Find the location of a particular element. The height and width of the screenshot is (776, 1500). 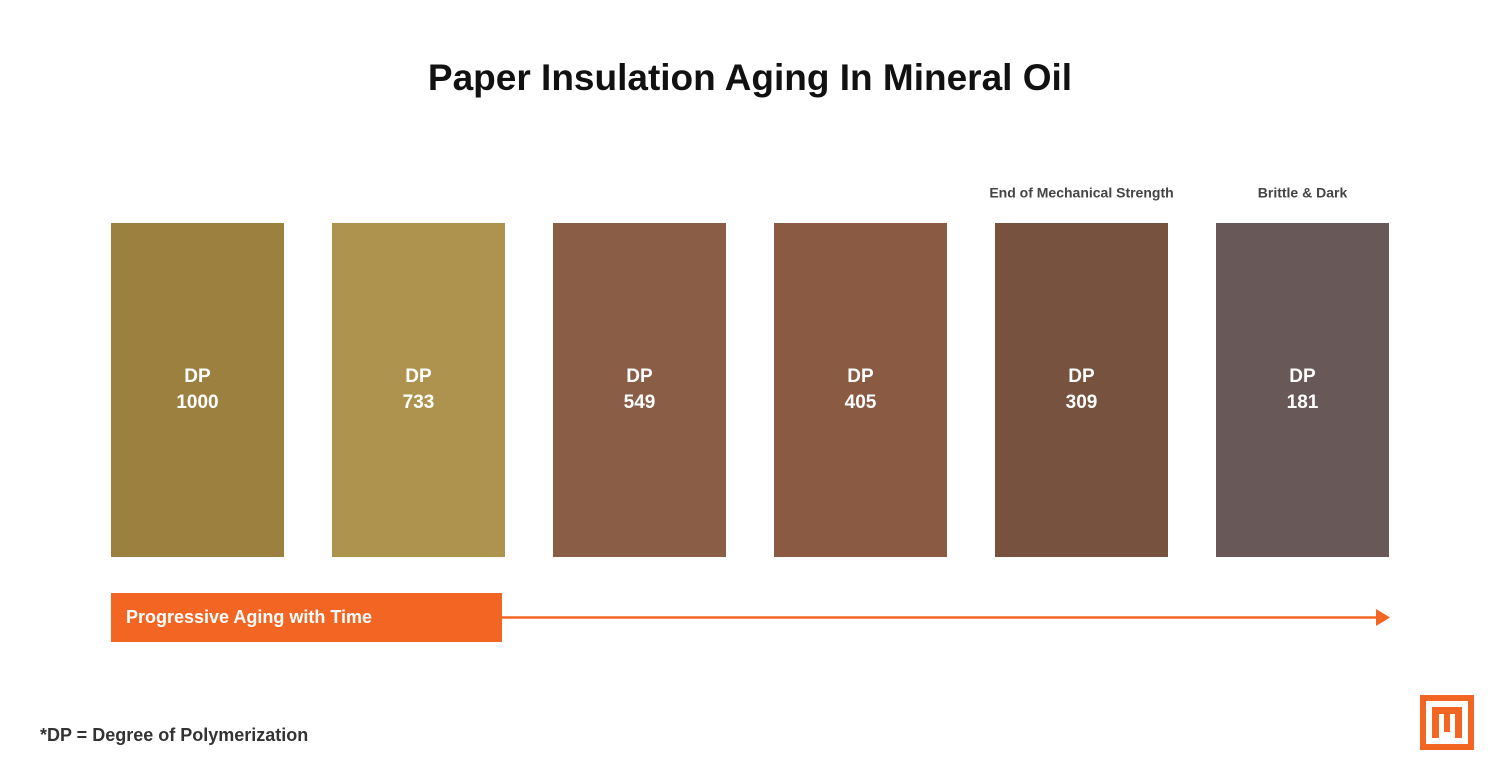

swatch-value: 181 is located at coordinates (1303, 402).